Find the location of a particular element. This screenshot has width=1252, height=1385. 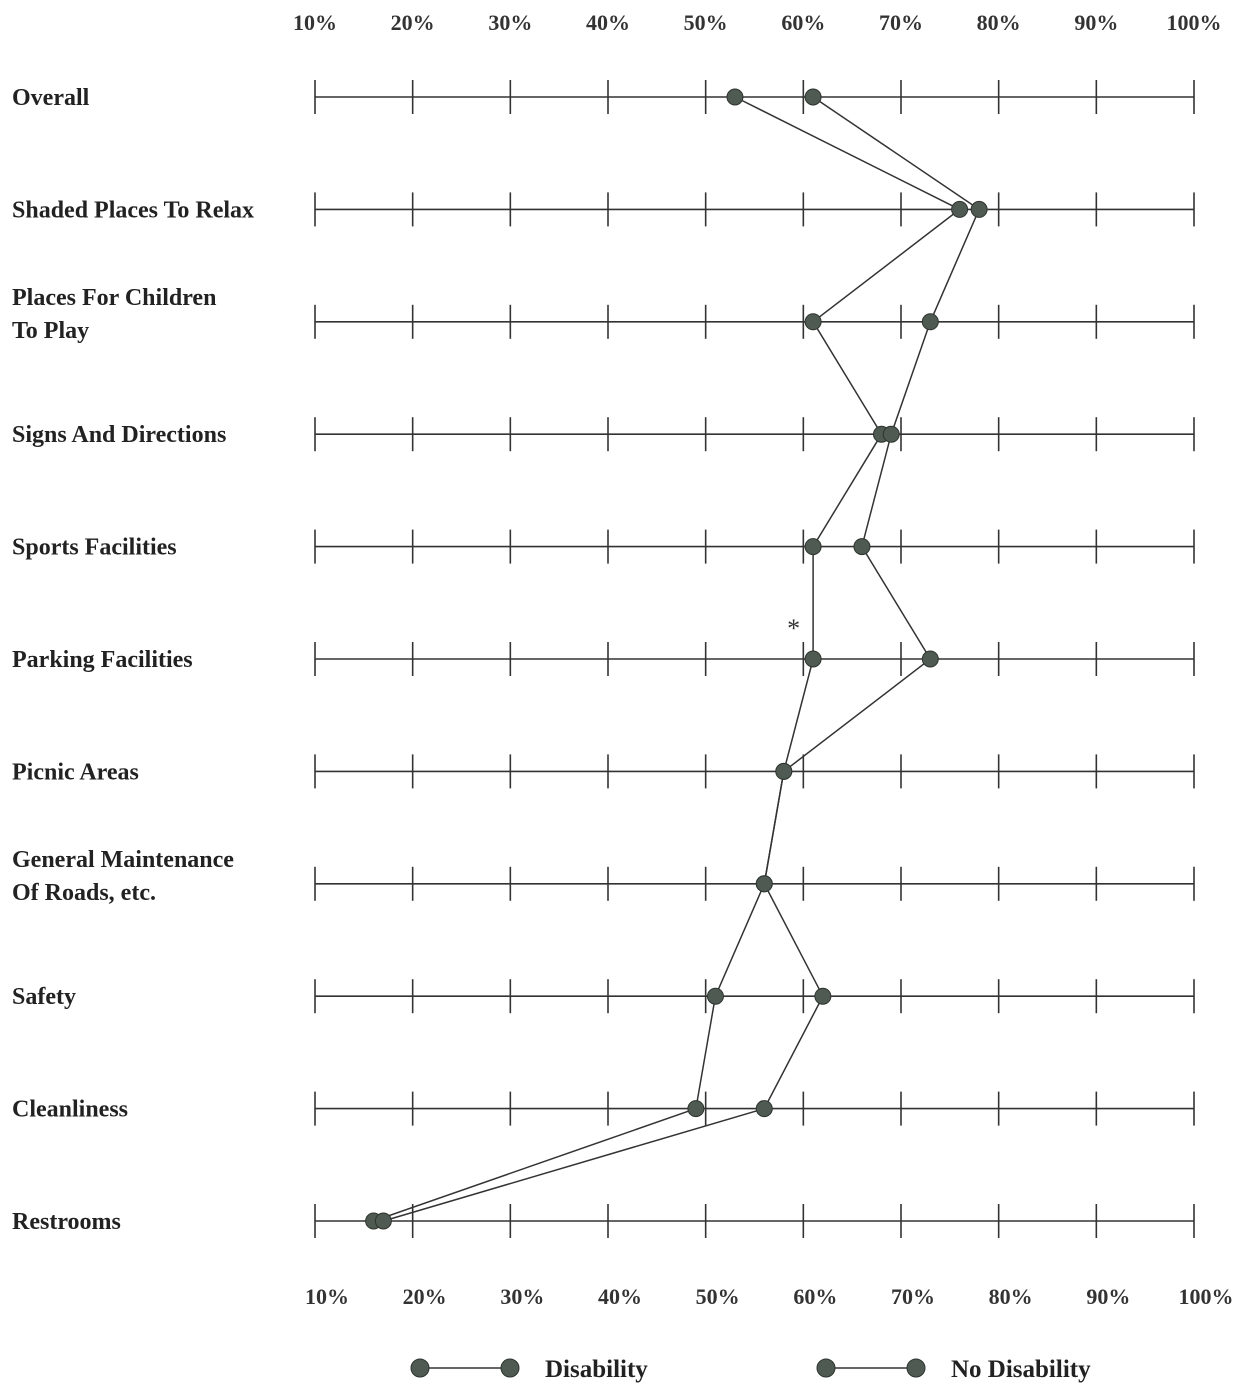

top-tick-label: 40% is located at coordinates (608, 22).